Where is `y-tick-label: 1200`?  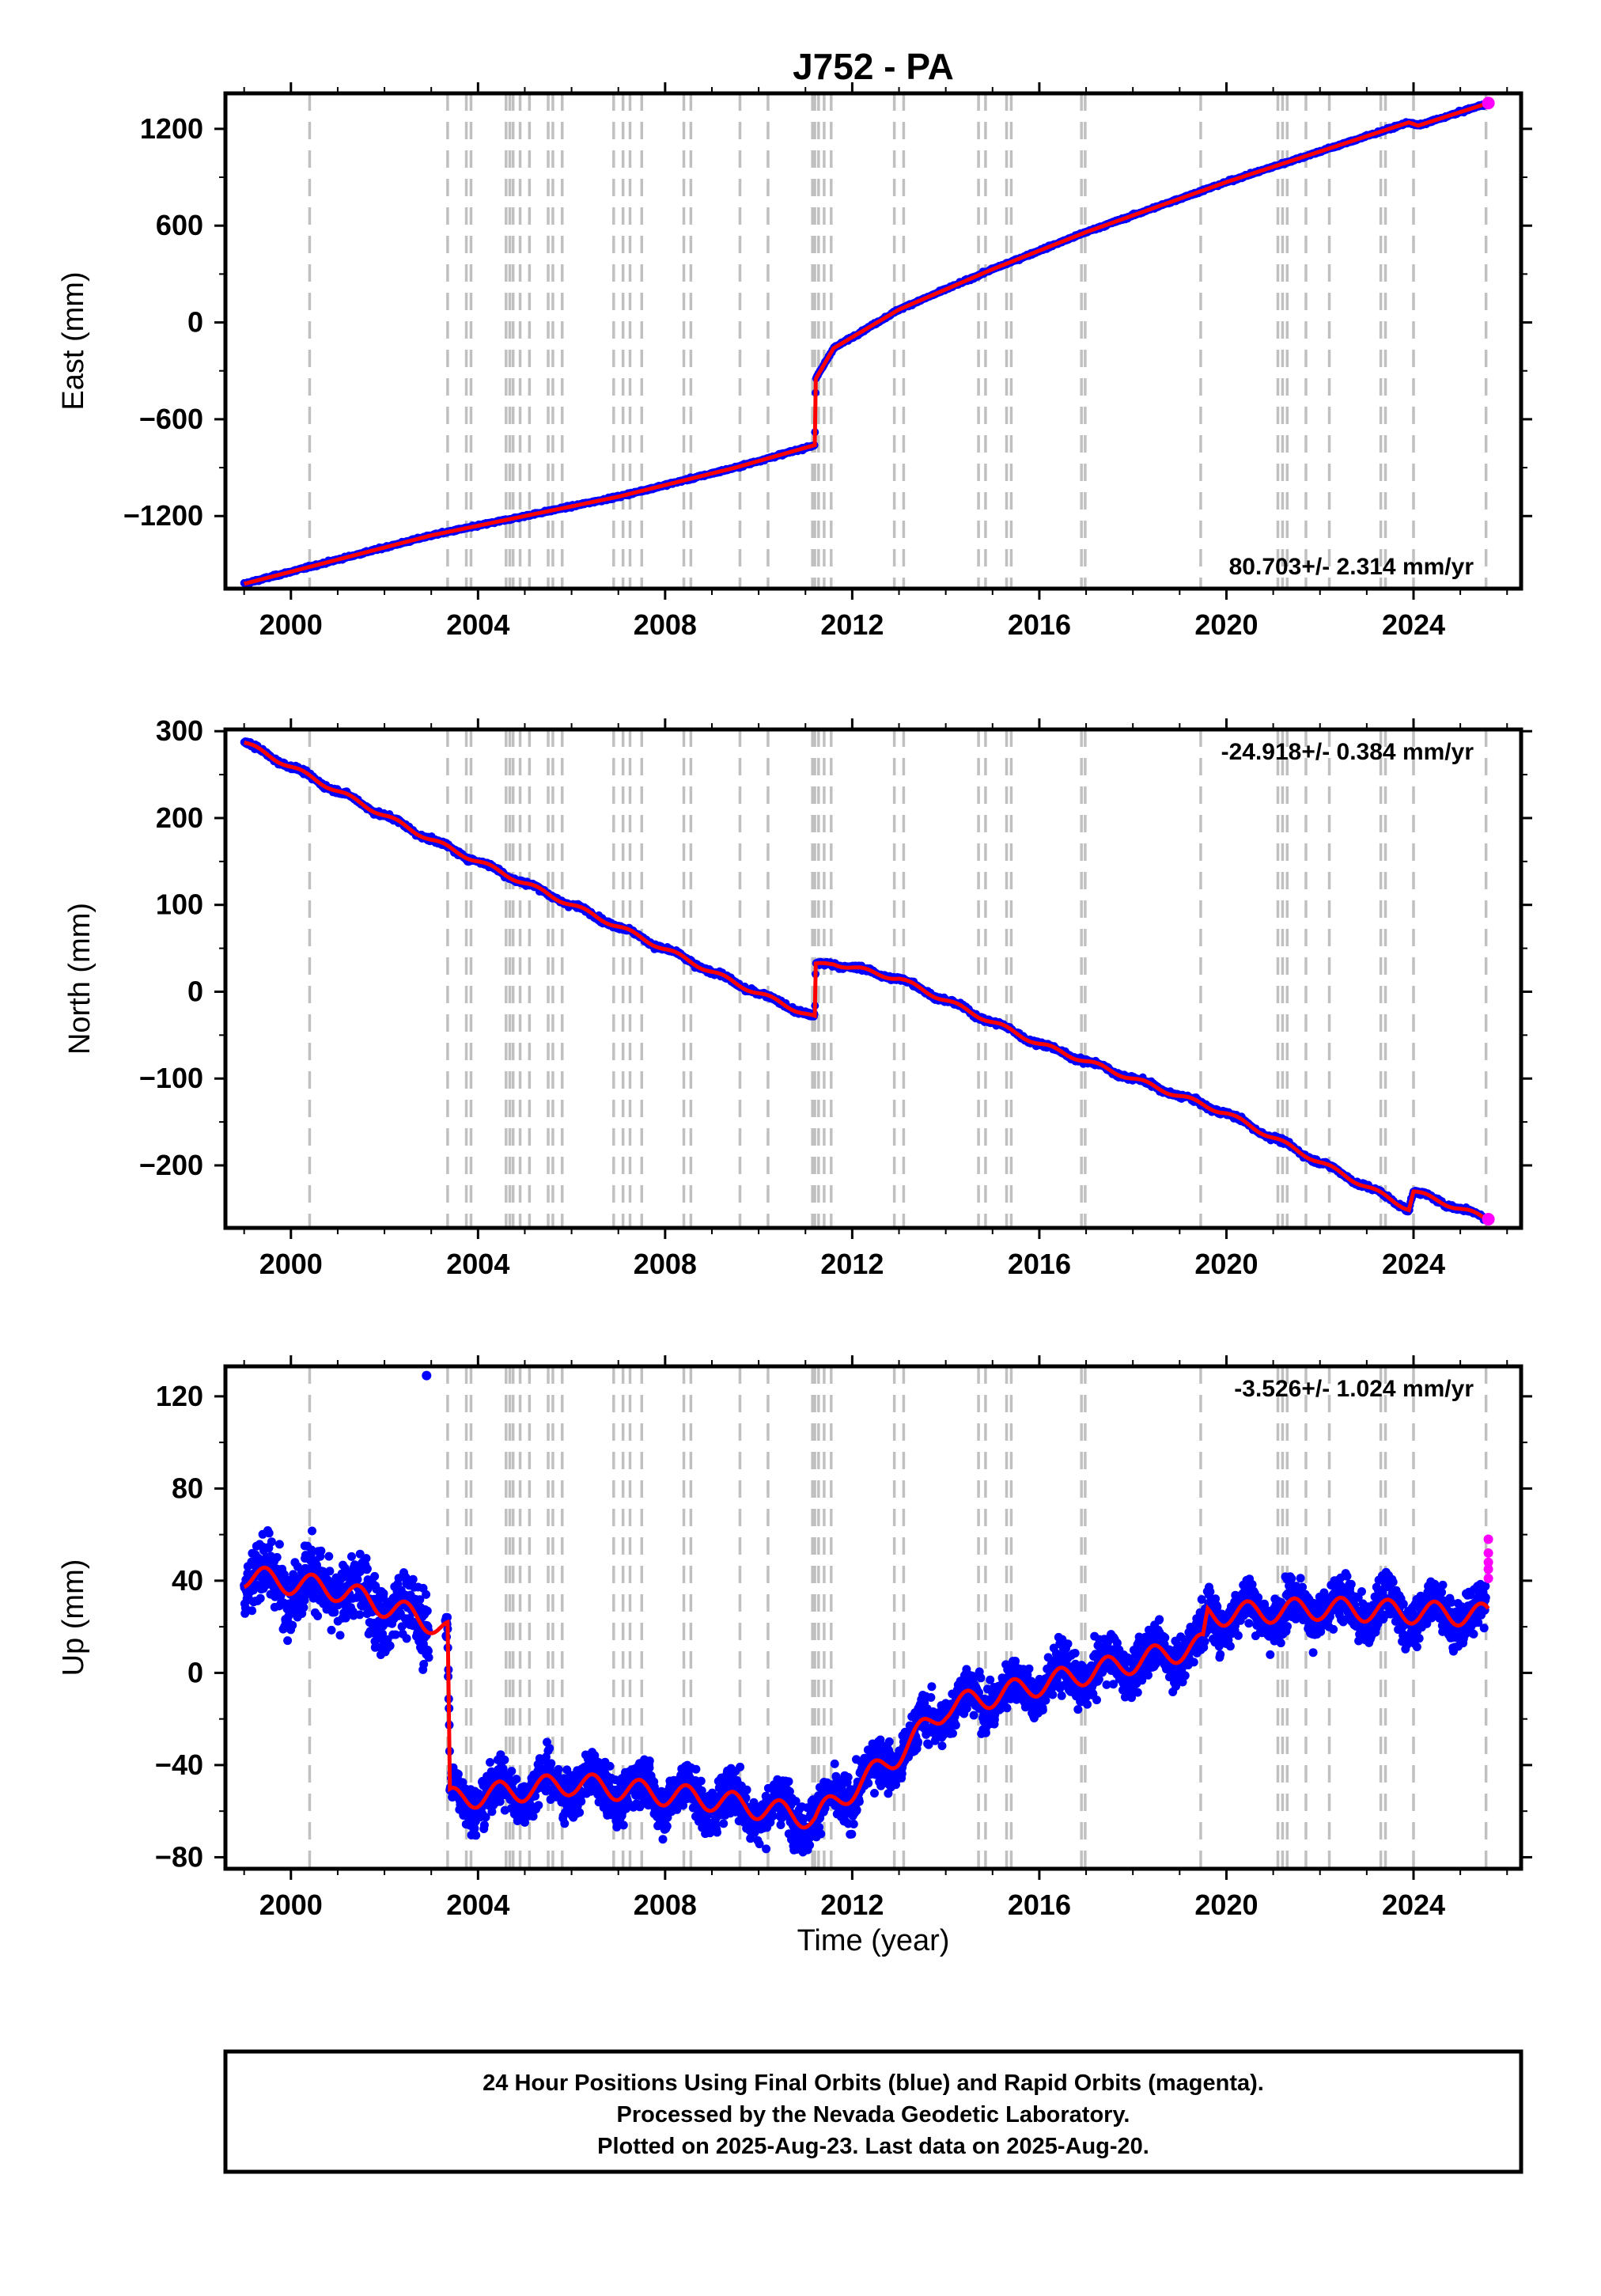 y-tick-label: 1200 is located at coordinates (172, 128).